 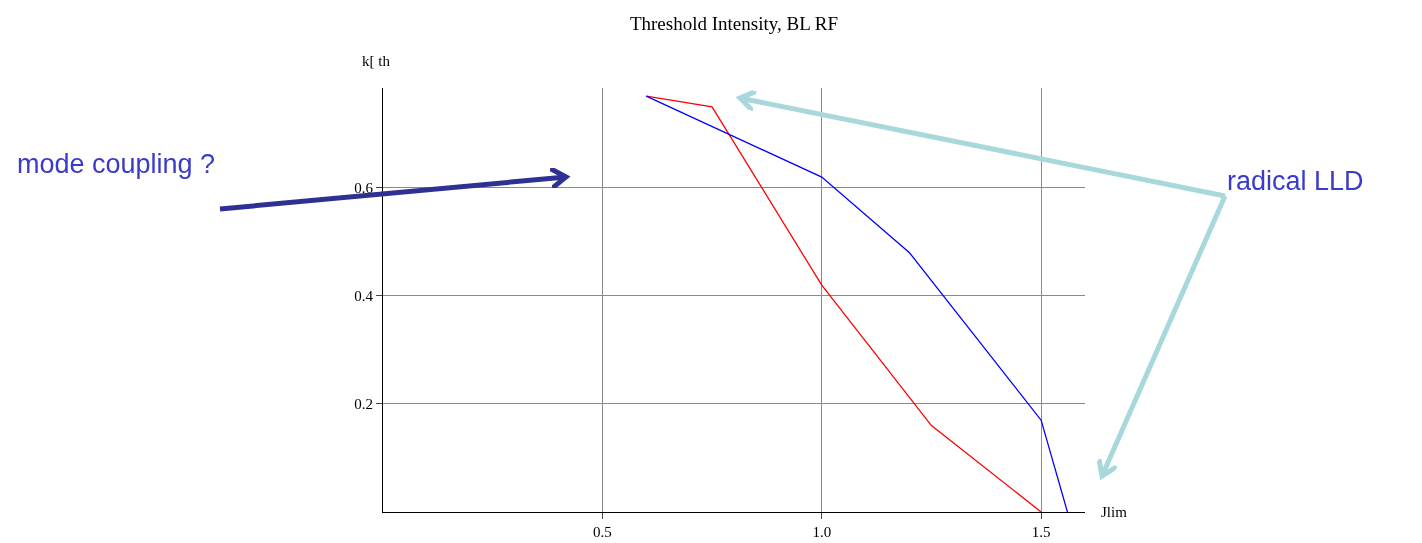 I want to click on y-axis-title: k[ th, so click(x=376, y=61).